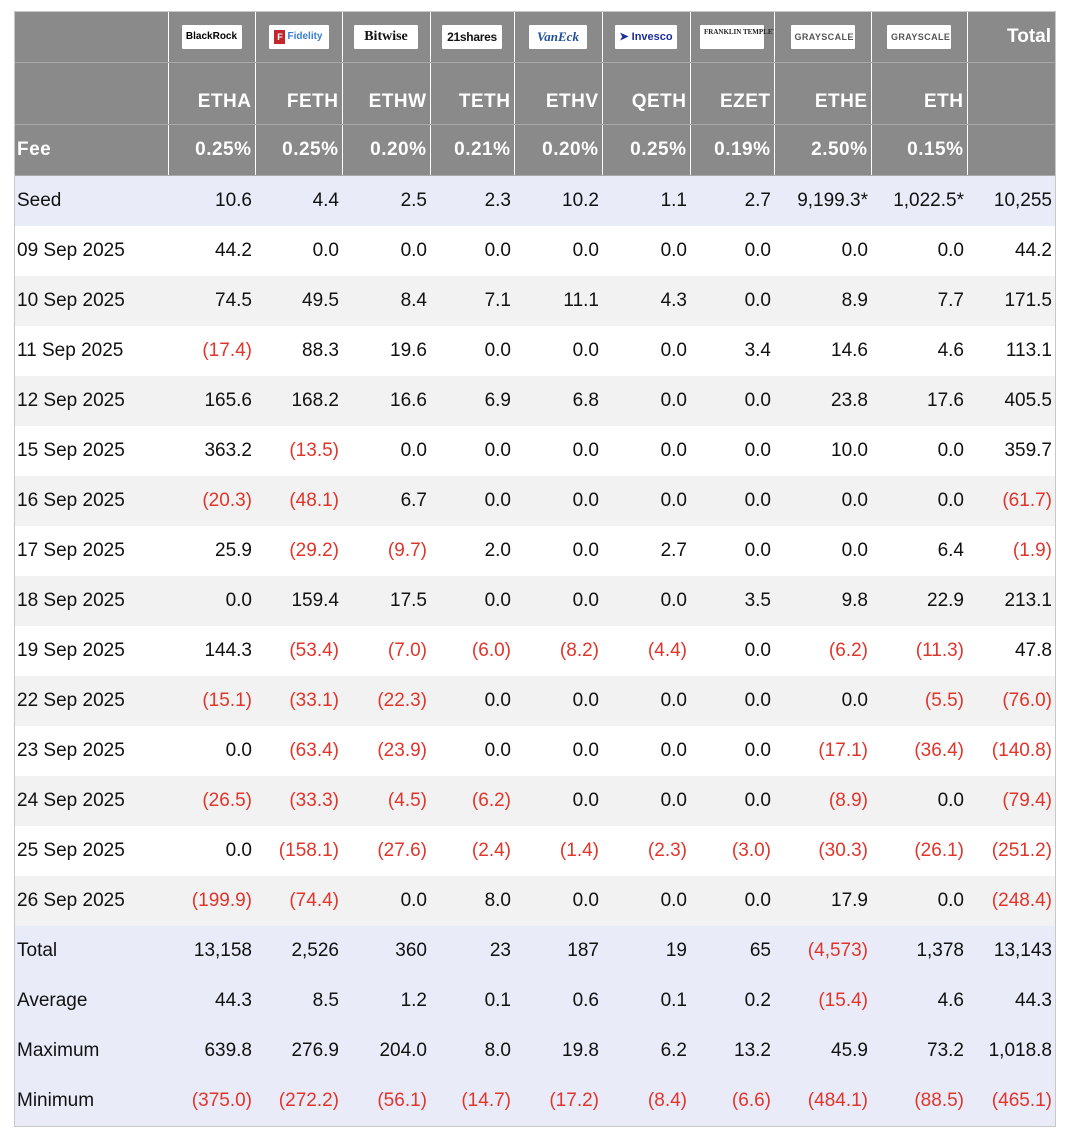 This screenshot has width=1066, height=1136. I want to click on value-cell: 6.4, so click(919, 551).